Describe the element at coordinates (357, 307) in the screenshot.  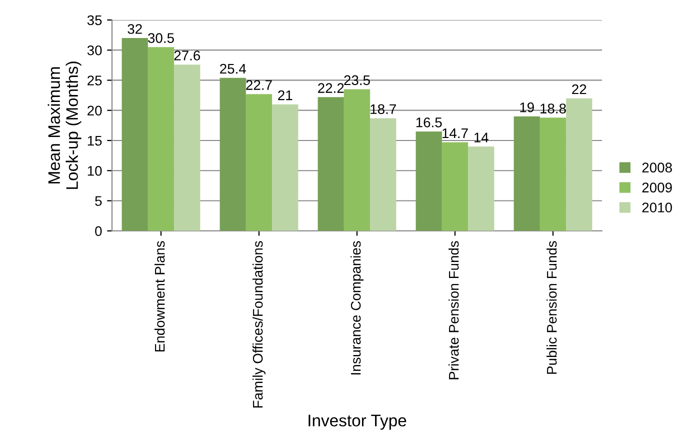
I see `x-tick-label: Insurance Companies` at that location.